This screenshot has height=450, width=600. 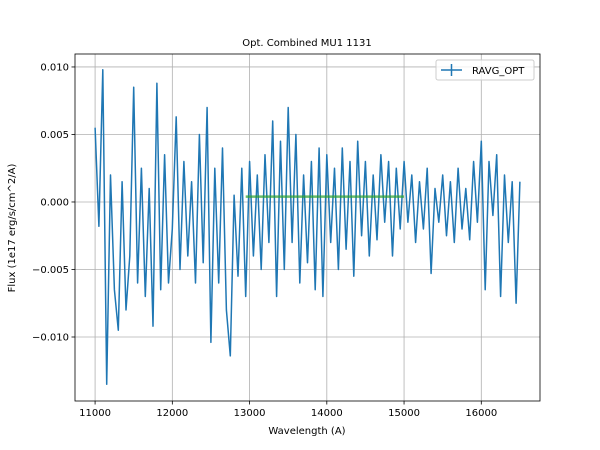 I want to click on y-tick-label: 0.000, so click(x=54, y=202).